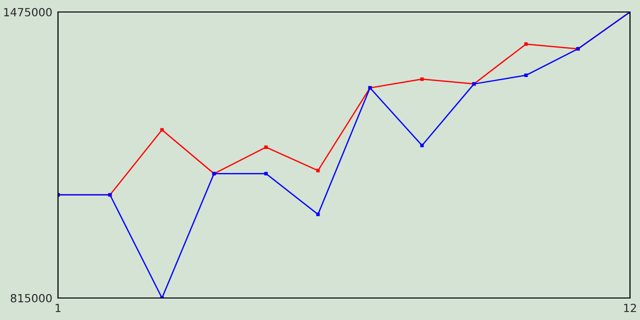  What do you see at coordinates (58, 308) in the screenshot?
I see `x-tick-label: 1` at bounding box center [58, 308].